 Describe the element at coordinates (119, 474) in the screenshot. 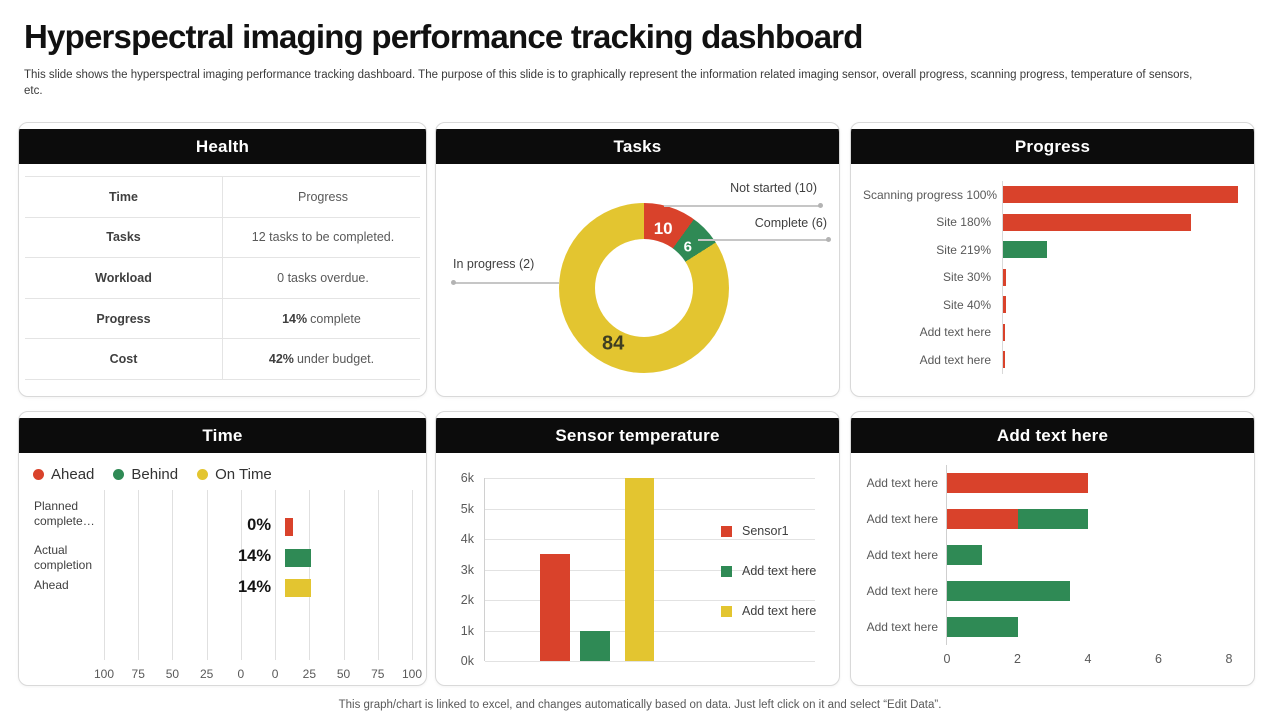

I see `legend-dot-behind` at that location.